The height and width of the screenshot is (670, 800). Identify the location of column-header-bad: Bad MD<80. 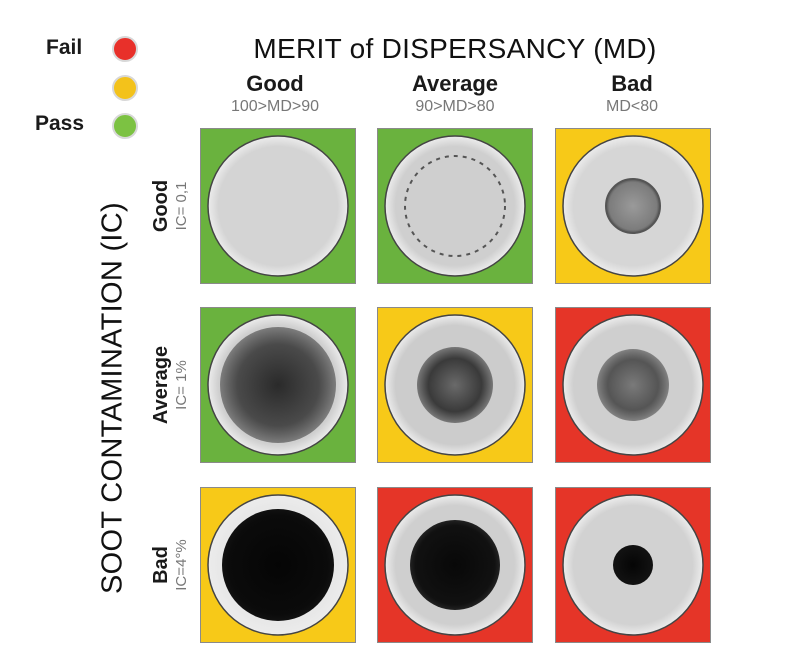
(632, 94).